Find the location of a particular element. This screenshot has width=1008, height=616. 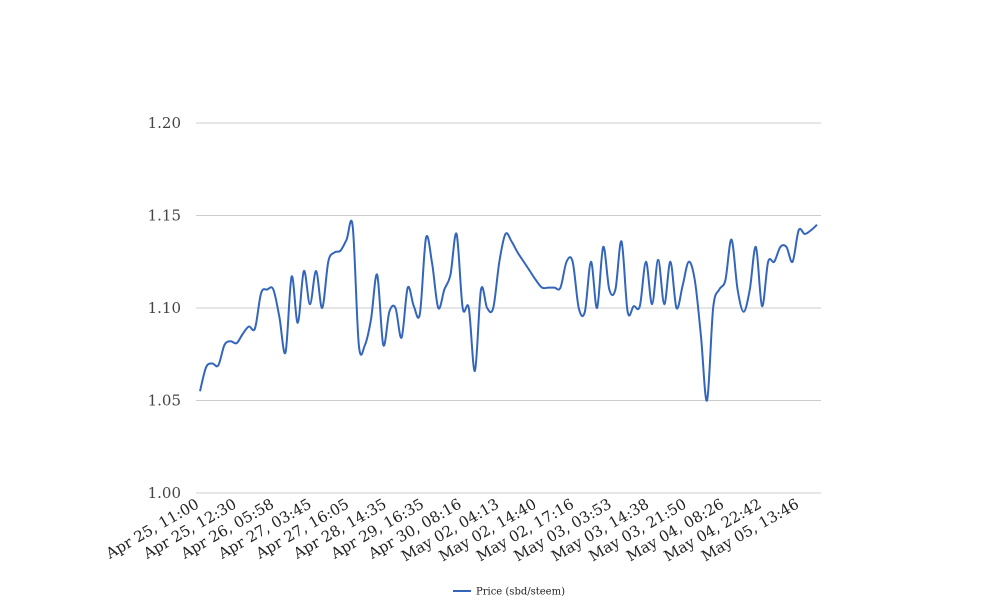

y-tick-label: 1.05 is located at coordinates (164, 401).